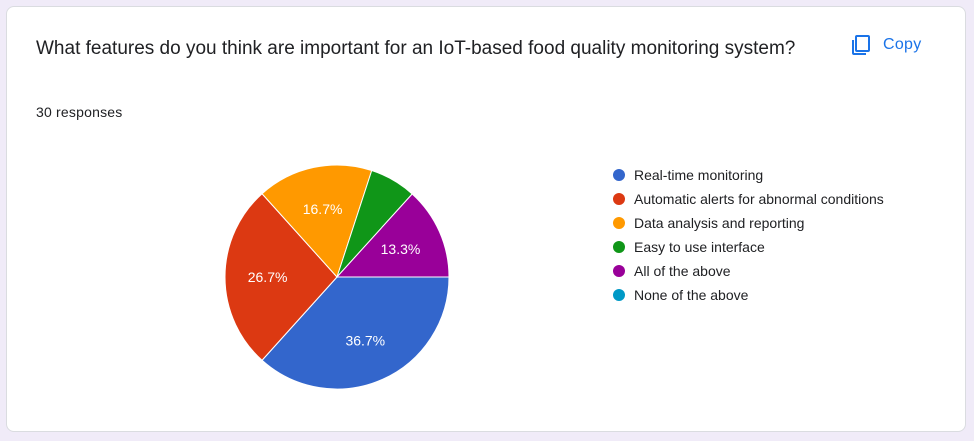 The height and width of the screenshot is (441, 974). What do you see at coordinates (365, 340) in the screenshot?
I see `pie-slice-label-0: 36.7%` at bounding box center [365, 340].